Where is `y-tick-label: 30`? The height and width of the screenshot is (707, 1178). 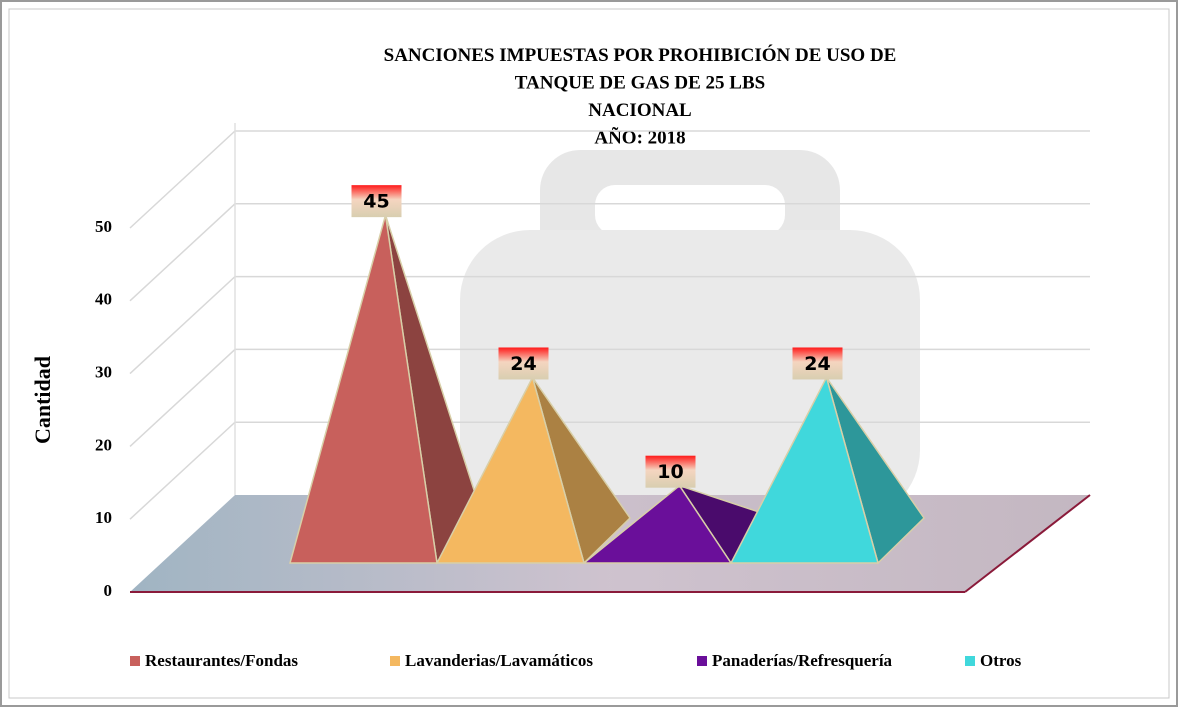
y-tick-label: 30 is located at coordinates (103, 372).